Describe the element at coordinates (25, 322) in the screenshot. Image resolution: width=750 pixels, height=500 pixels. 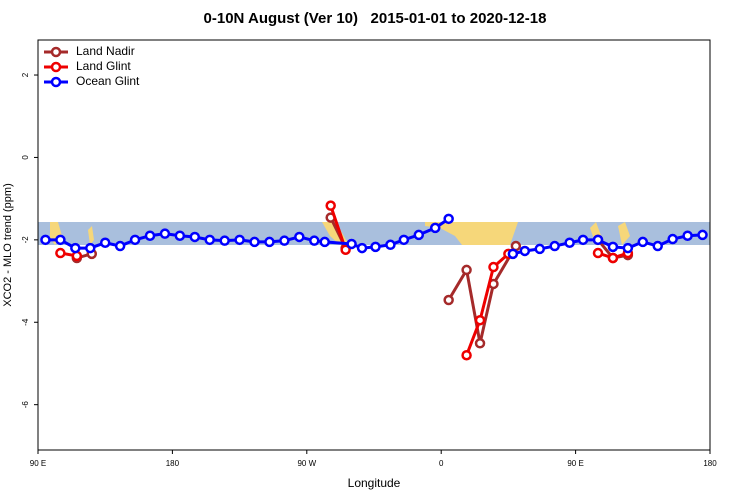
I see `y-tick-label: -4` at that location.